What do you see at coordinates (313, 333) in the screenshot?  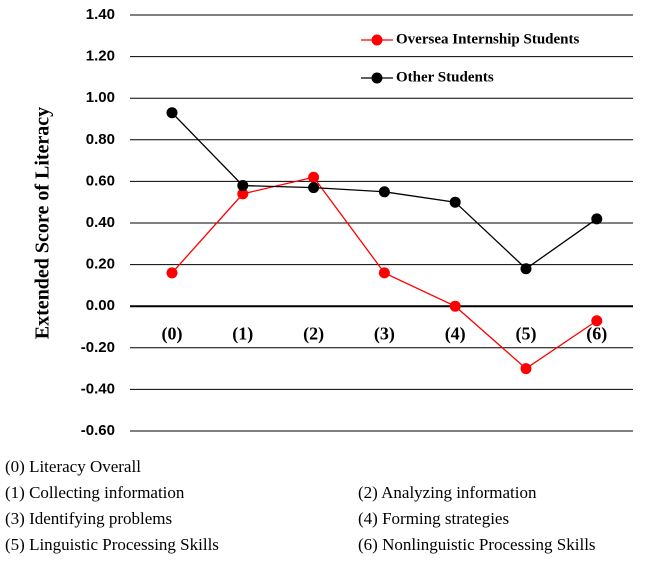 I see `x-tick-label: (2)` at bounding box center [313, 333].